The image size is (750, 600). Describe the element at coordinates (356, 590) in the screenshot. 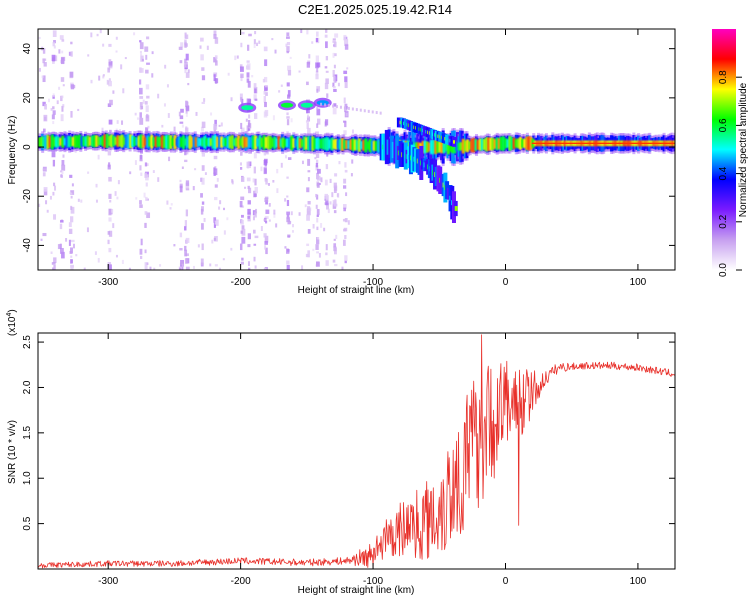

I see `snr-x-label: Height of straight line (km)` at that location.